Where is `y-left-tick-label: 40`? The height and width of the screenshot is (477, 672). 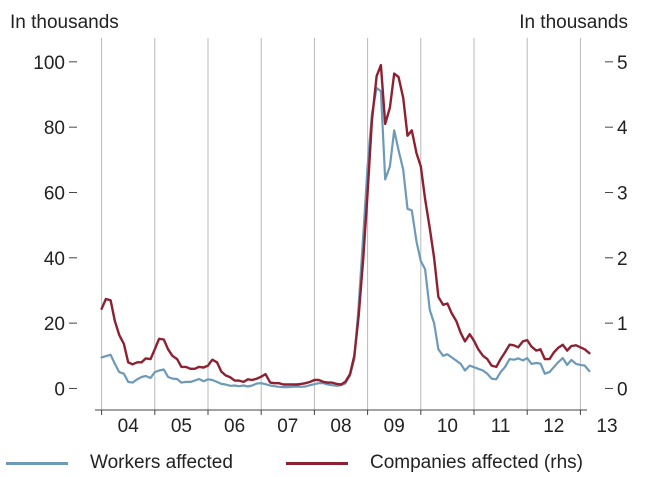
y-left-tick-label: 40 is located at coordinates (54, 259).